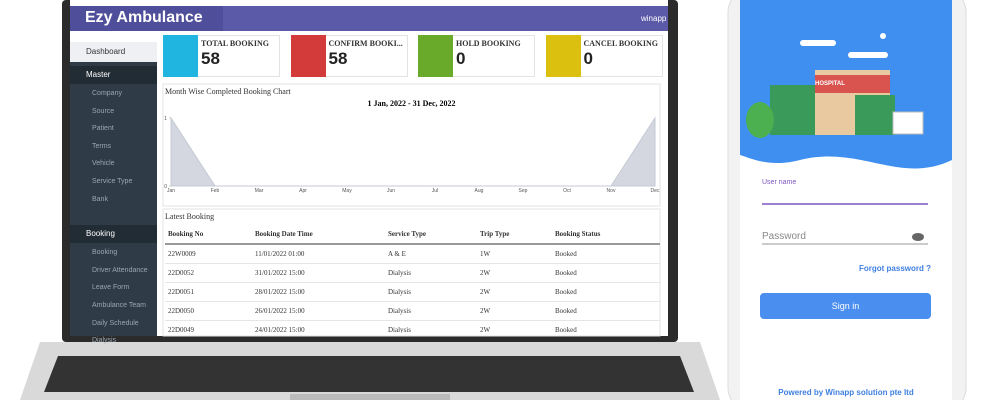 This screenshot has height=400, width=984. Describe the element at coordinates (846, 392) in the screenshot. I see `phone-footer: Powered by Winapp solution pte ltd` at that location.